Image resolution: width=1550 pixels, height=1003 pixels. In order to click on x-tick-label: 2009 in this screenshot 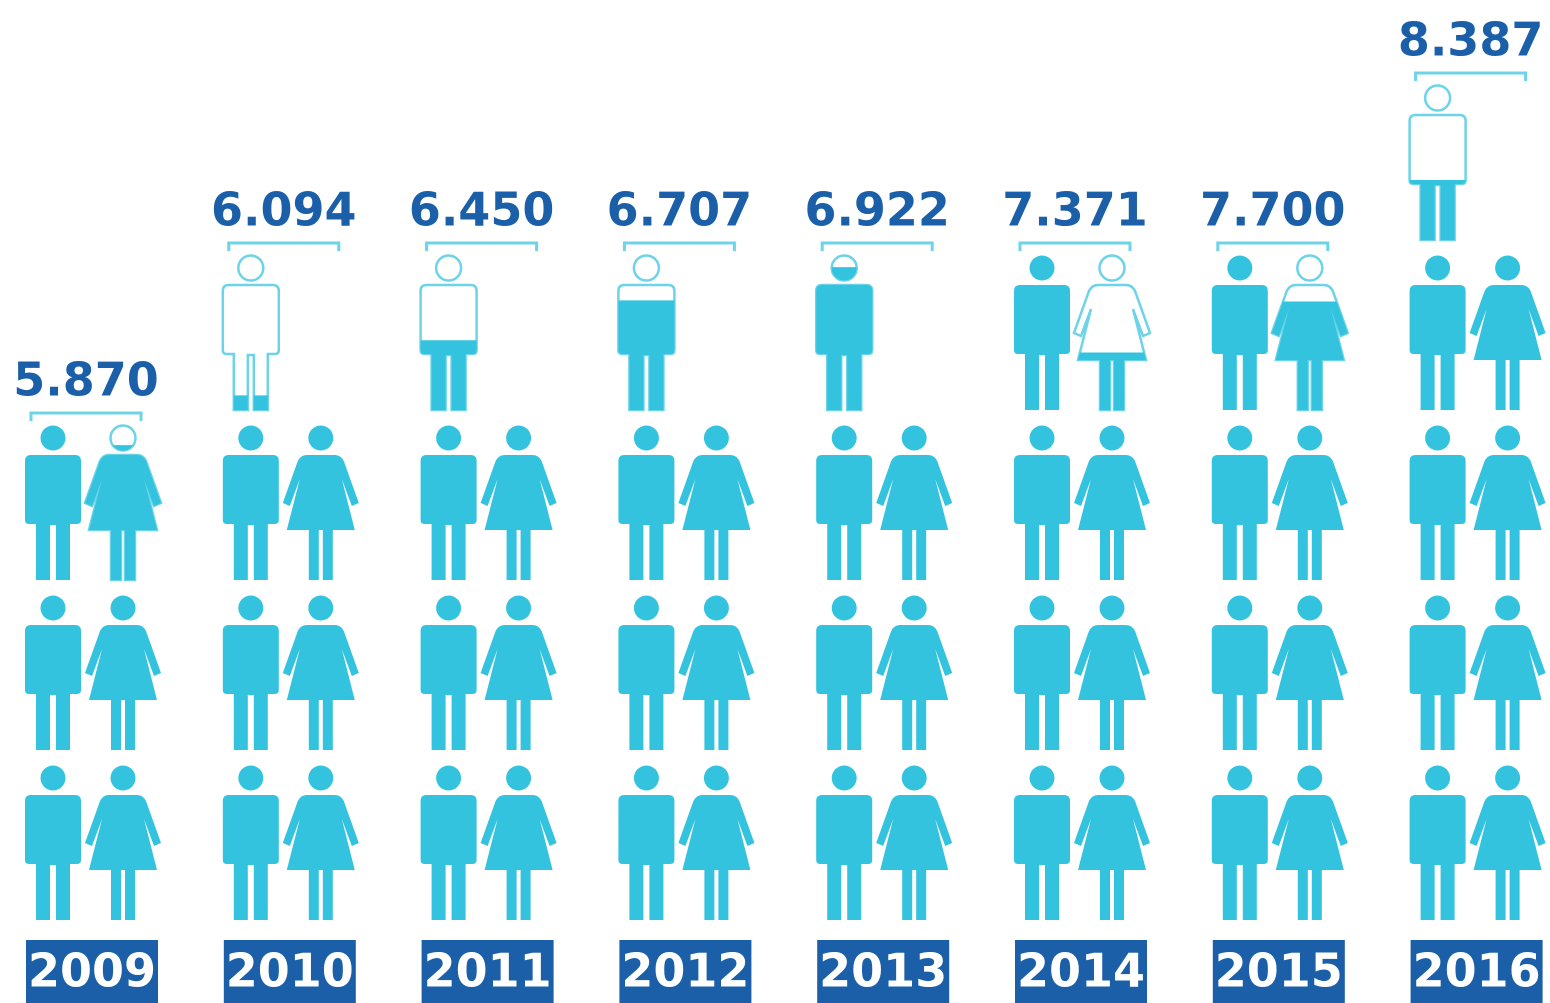, I will do `click(92, 971)`.